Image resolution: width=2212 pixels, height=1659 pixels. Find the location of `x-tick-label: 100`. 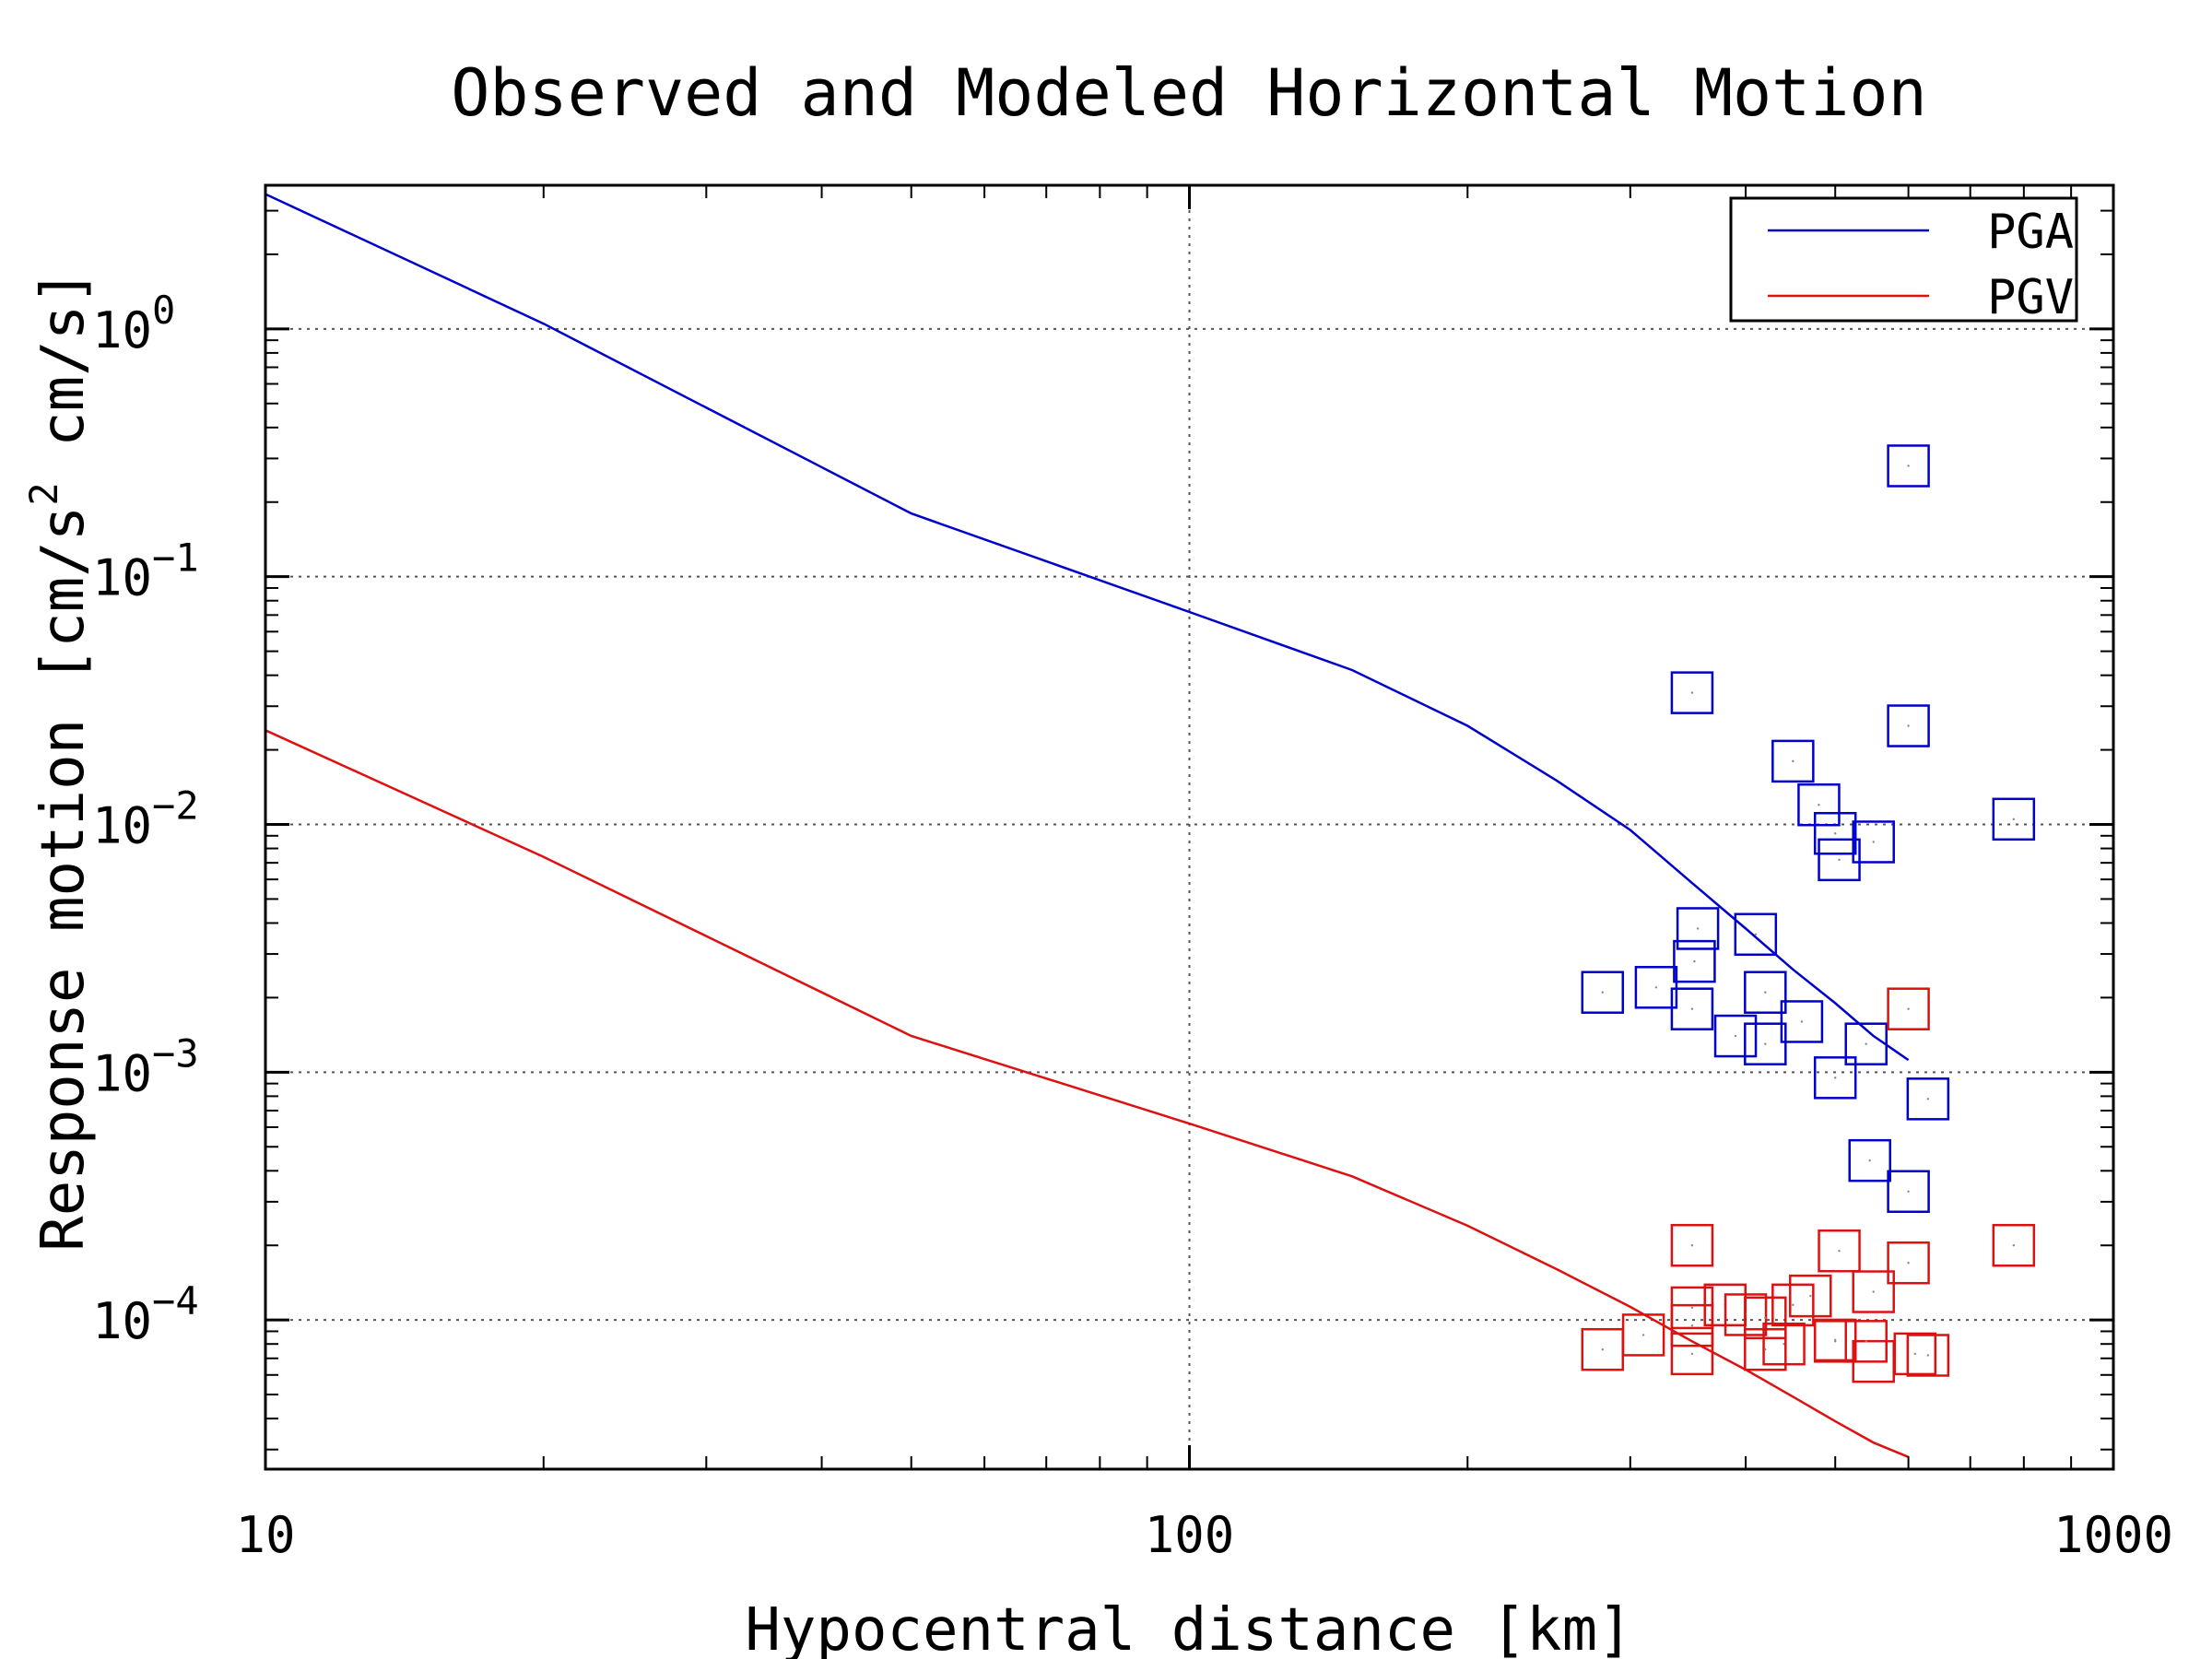

x-tick-label: 100 is located at coordinates (1190, 1535).